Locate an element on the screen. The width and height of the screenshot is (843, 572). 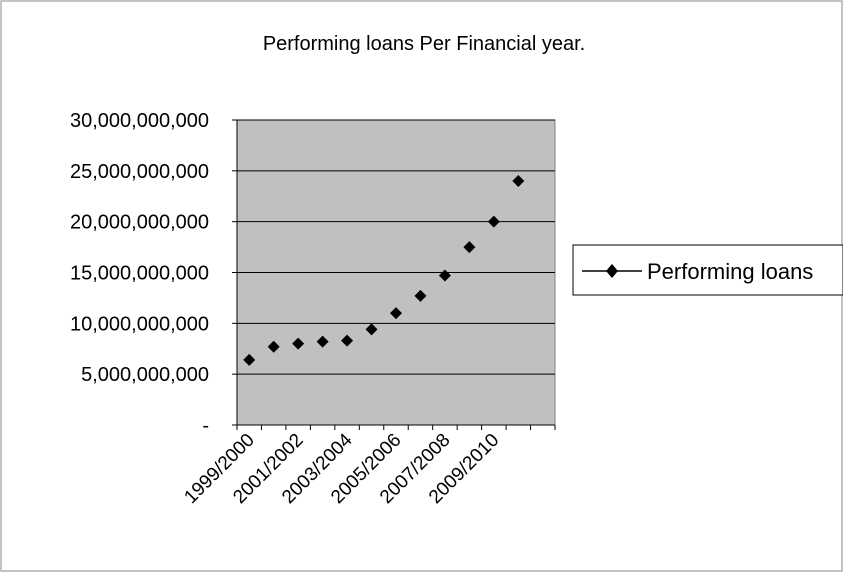
legend-label: Performing loans is located at coordinates (730, 271).